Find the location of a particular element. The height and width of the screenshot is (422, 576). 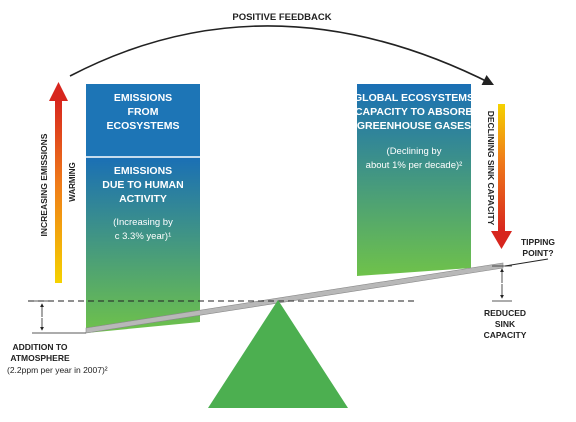

increasing-emissions-shaft is located at coordinates (58, 191).